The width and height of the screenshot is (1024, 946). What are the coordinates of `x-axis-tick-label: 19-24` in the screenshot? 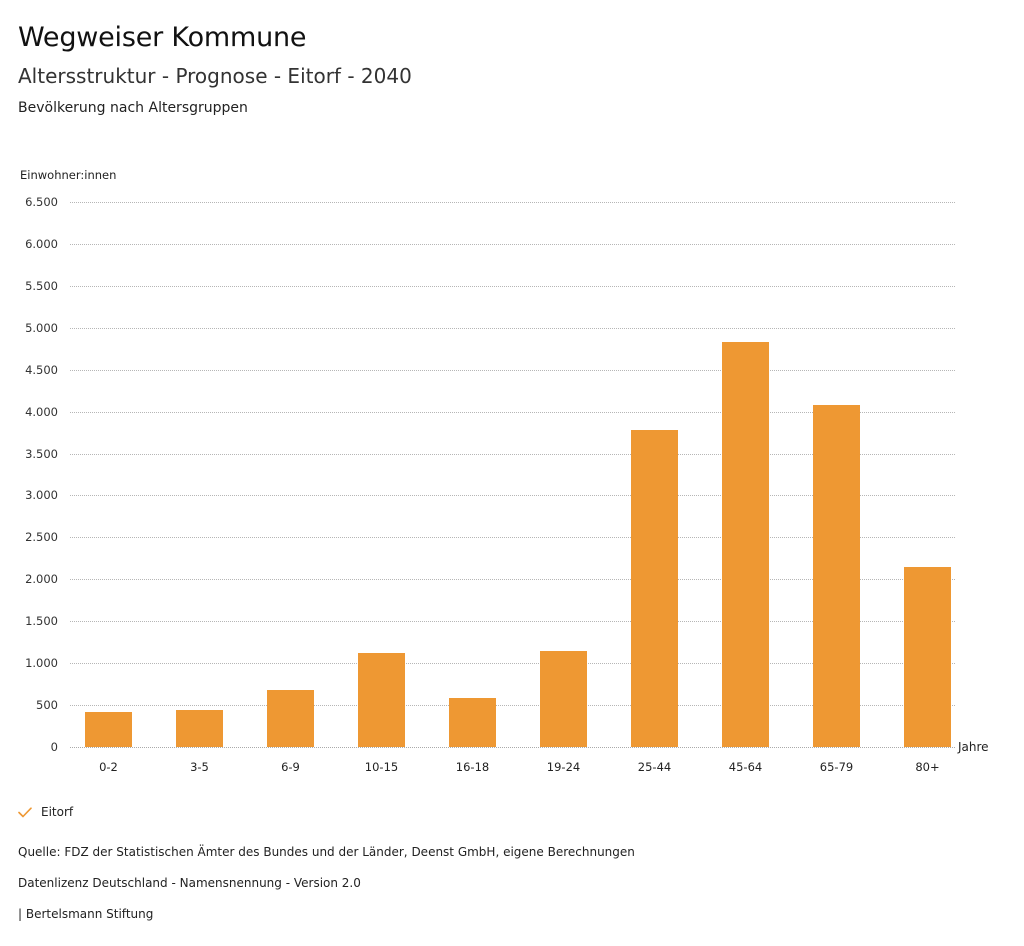 It's located at (563, 767).